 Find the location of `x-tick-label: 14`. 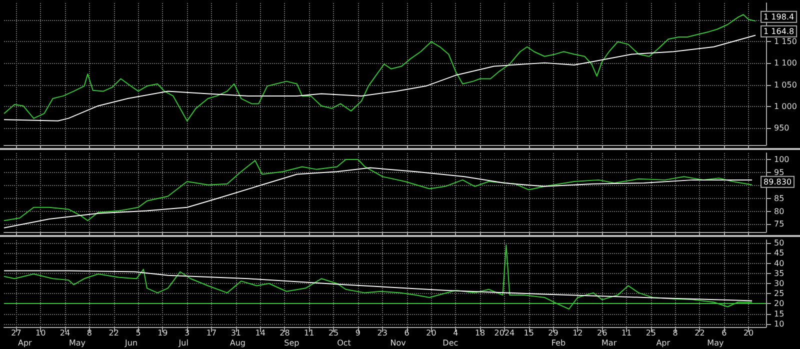

x-tick-label: 14 is located at coordinates (260, 333).